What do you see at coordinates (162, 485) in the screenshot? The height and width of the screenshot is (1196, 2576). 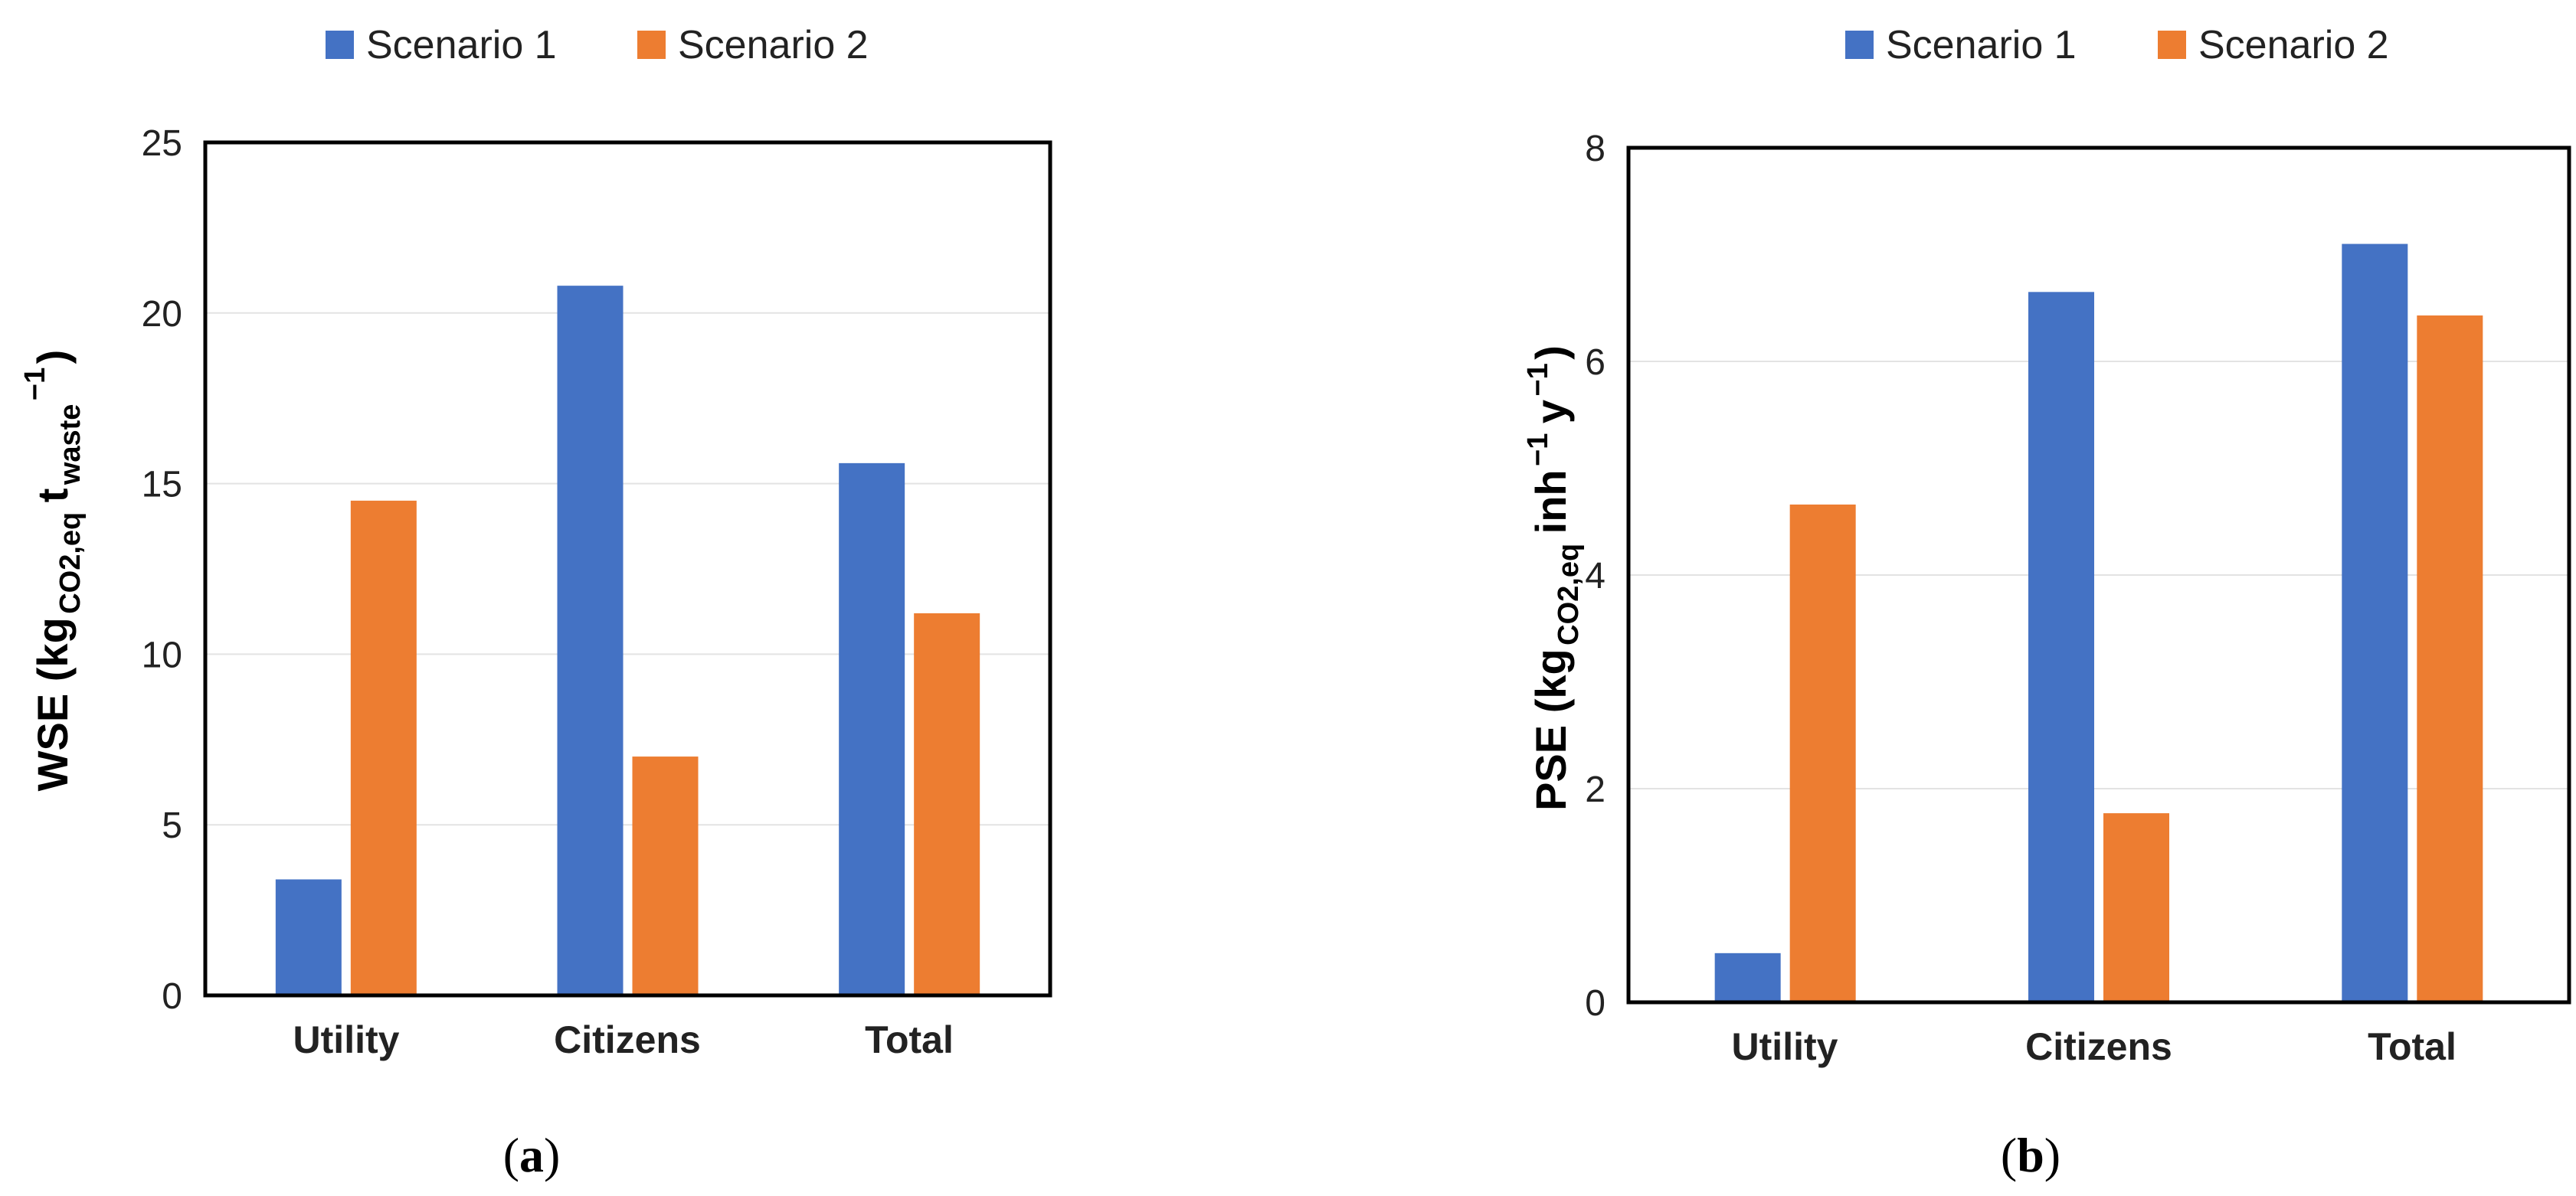 I see `y-tick-label-a-15: 15` at bounding box center [162, 485].